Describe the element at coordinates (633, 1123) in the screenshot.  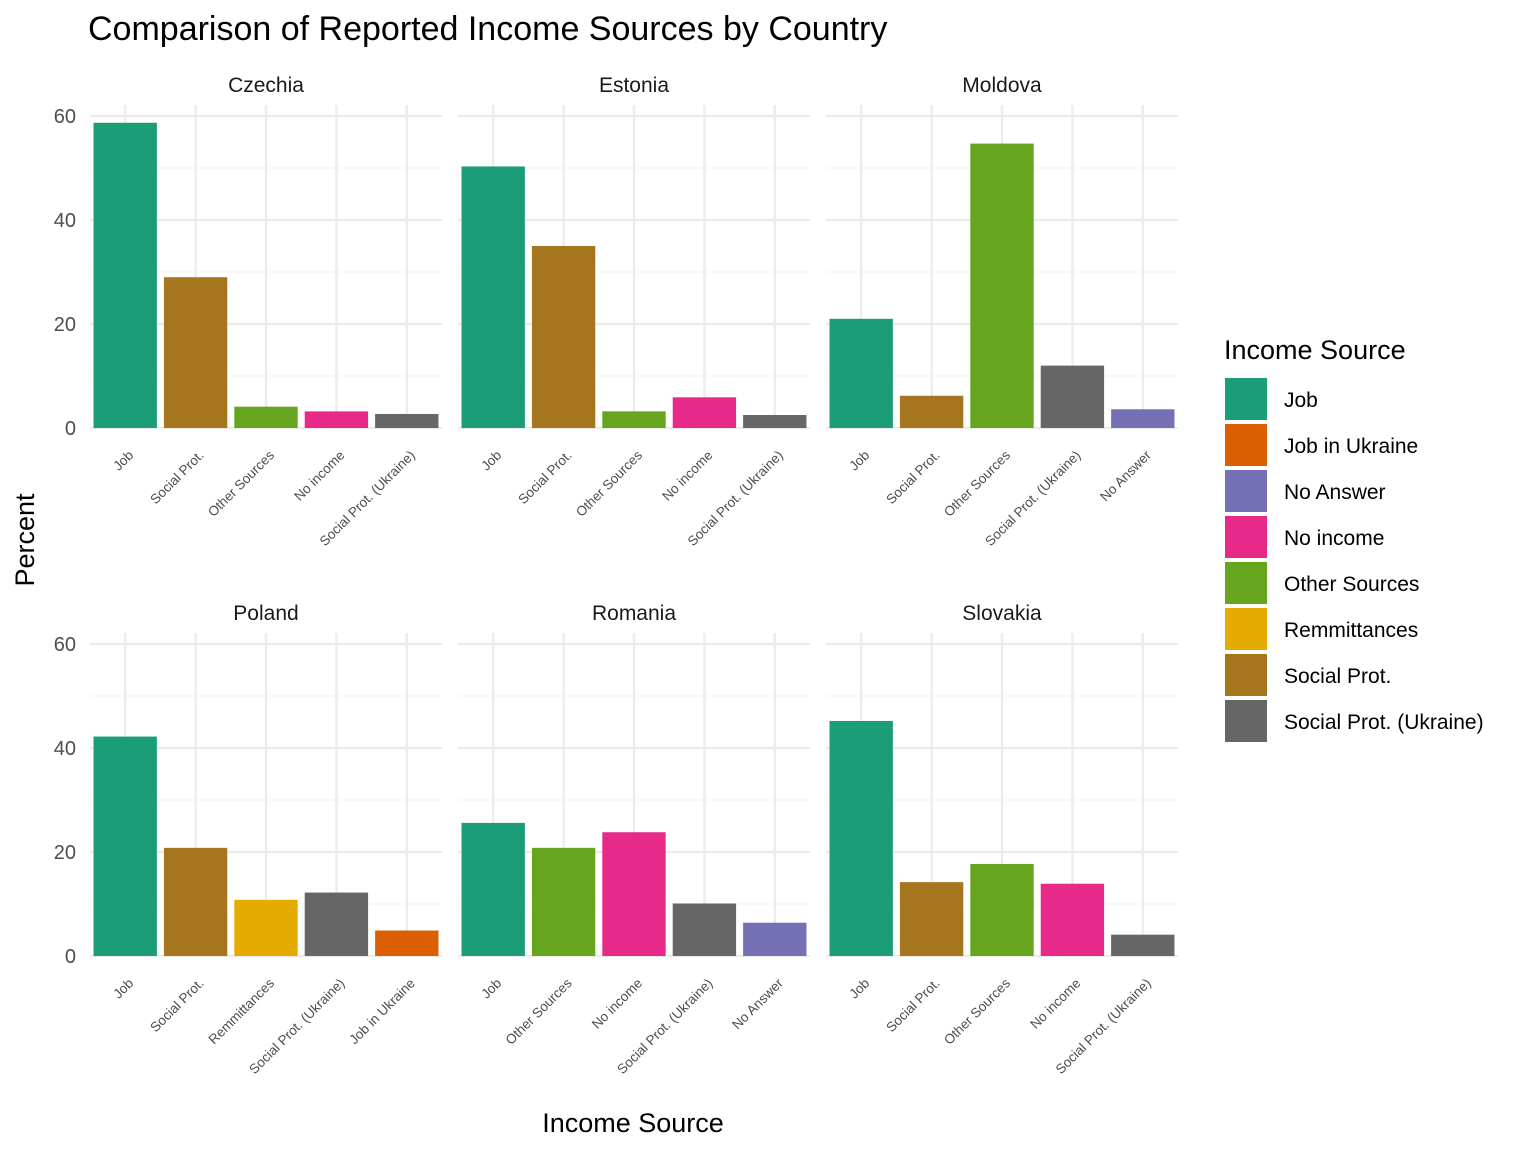
I see `x-axis-title: Income Source` at that location.